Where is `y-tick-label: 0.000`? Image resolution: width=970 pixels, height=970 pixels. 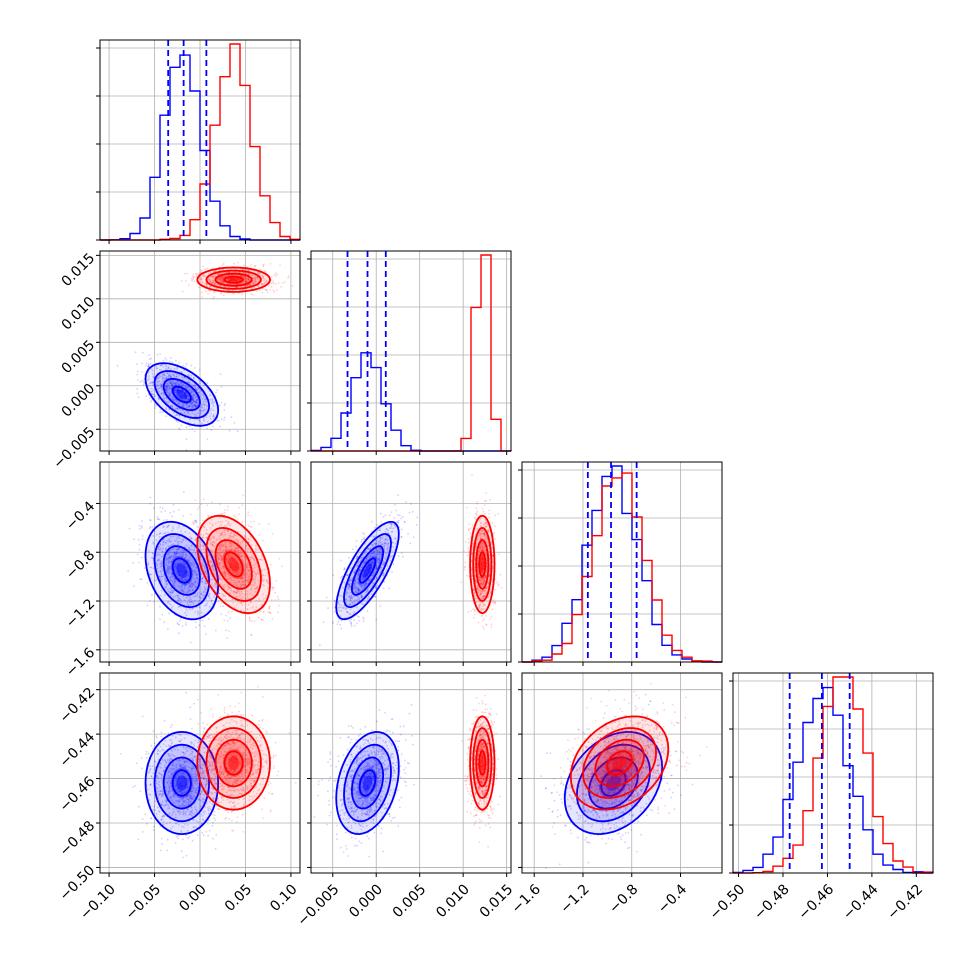
y-tick-label: 0.000 is located at coordinates (79, 401).